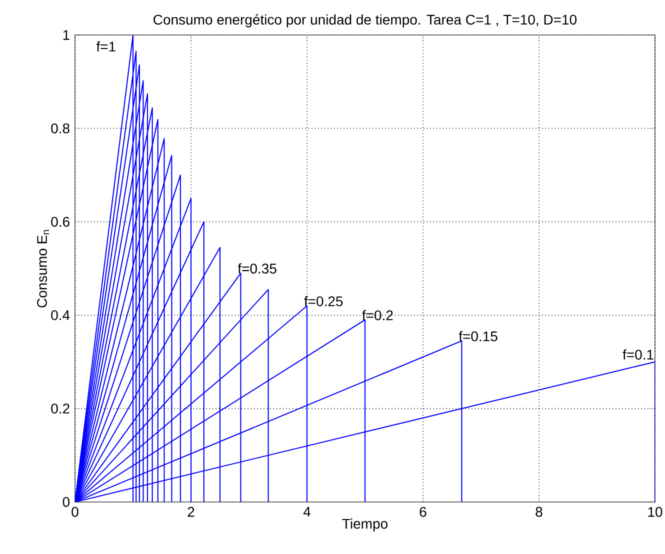 The width and height of the screenshot is (665, 554). What do you see at coordinates (66, 35) in the screenshot?
I see `y-tick-label: 1` at bounding box center [66, 35].